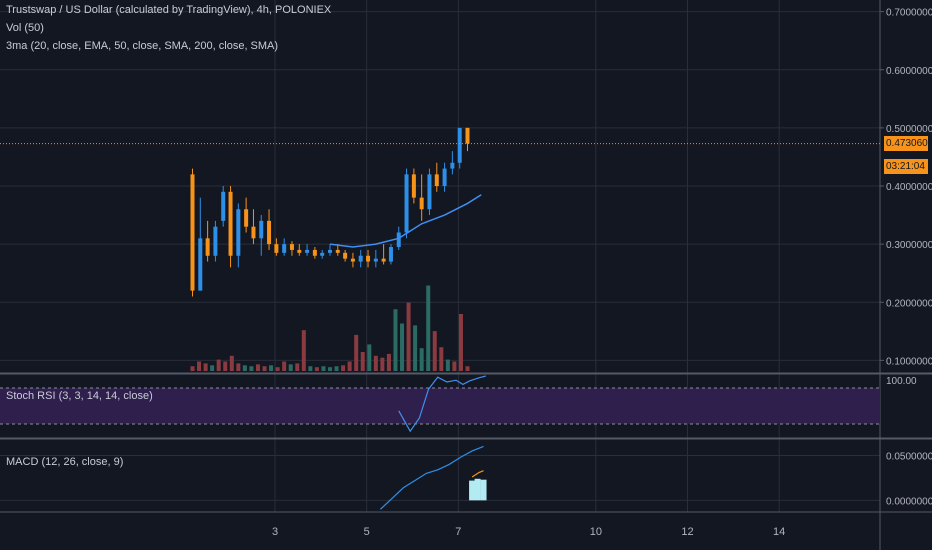  Describe the element at coordinates (687, 532) in the screenshot. I see `time-axis-tick-label: 12` at that location.